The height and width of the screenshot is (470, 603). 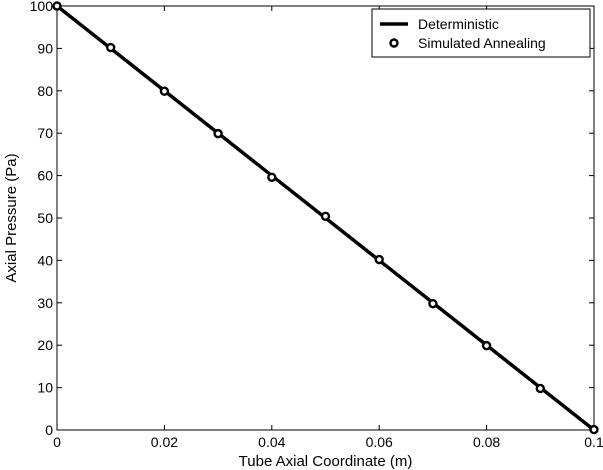 I want to click on y-tick-label: 20, so click(x=45, y=345).